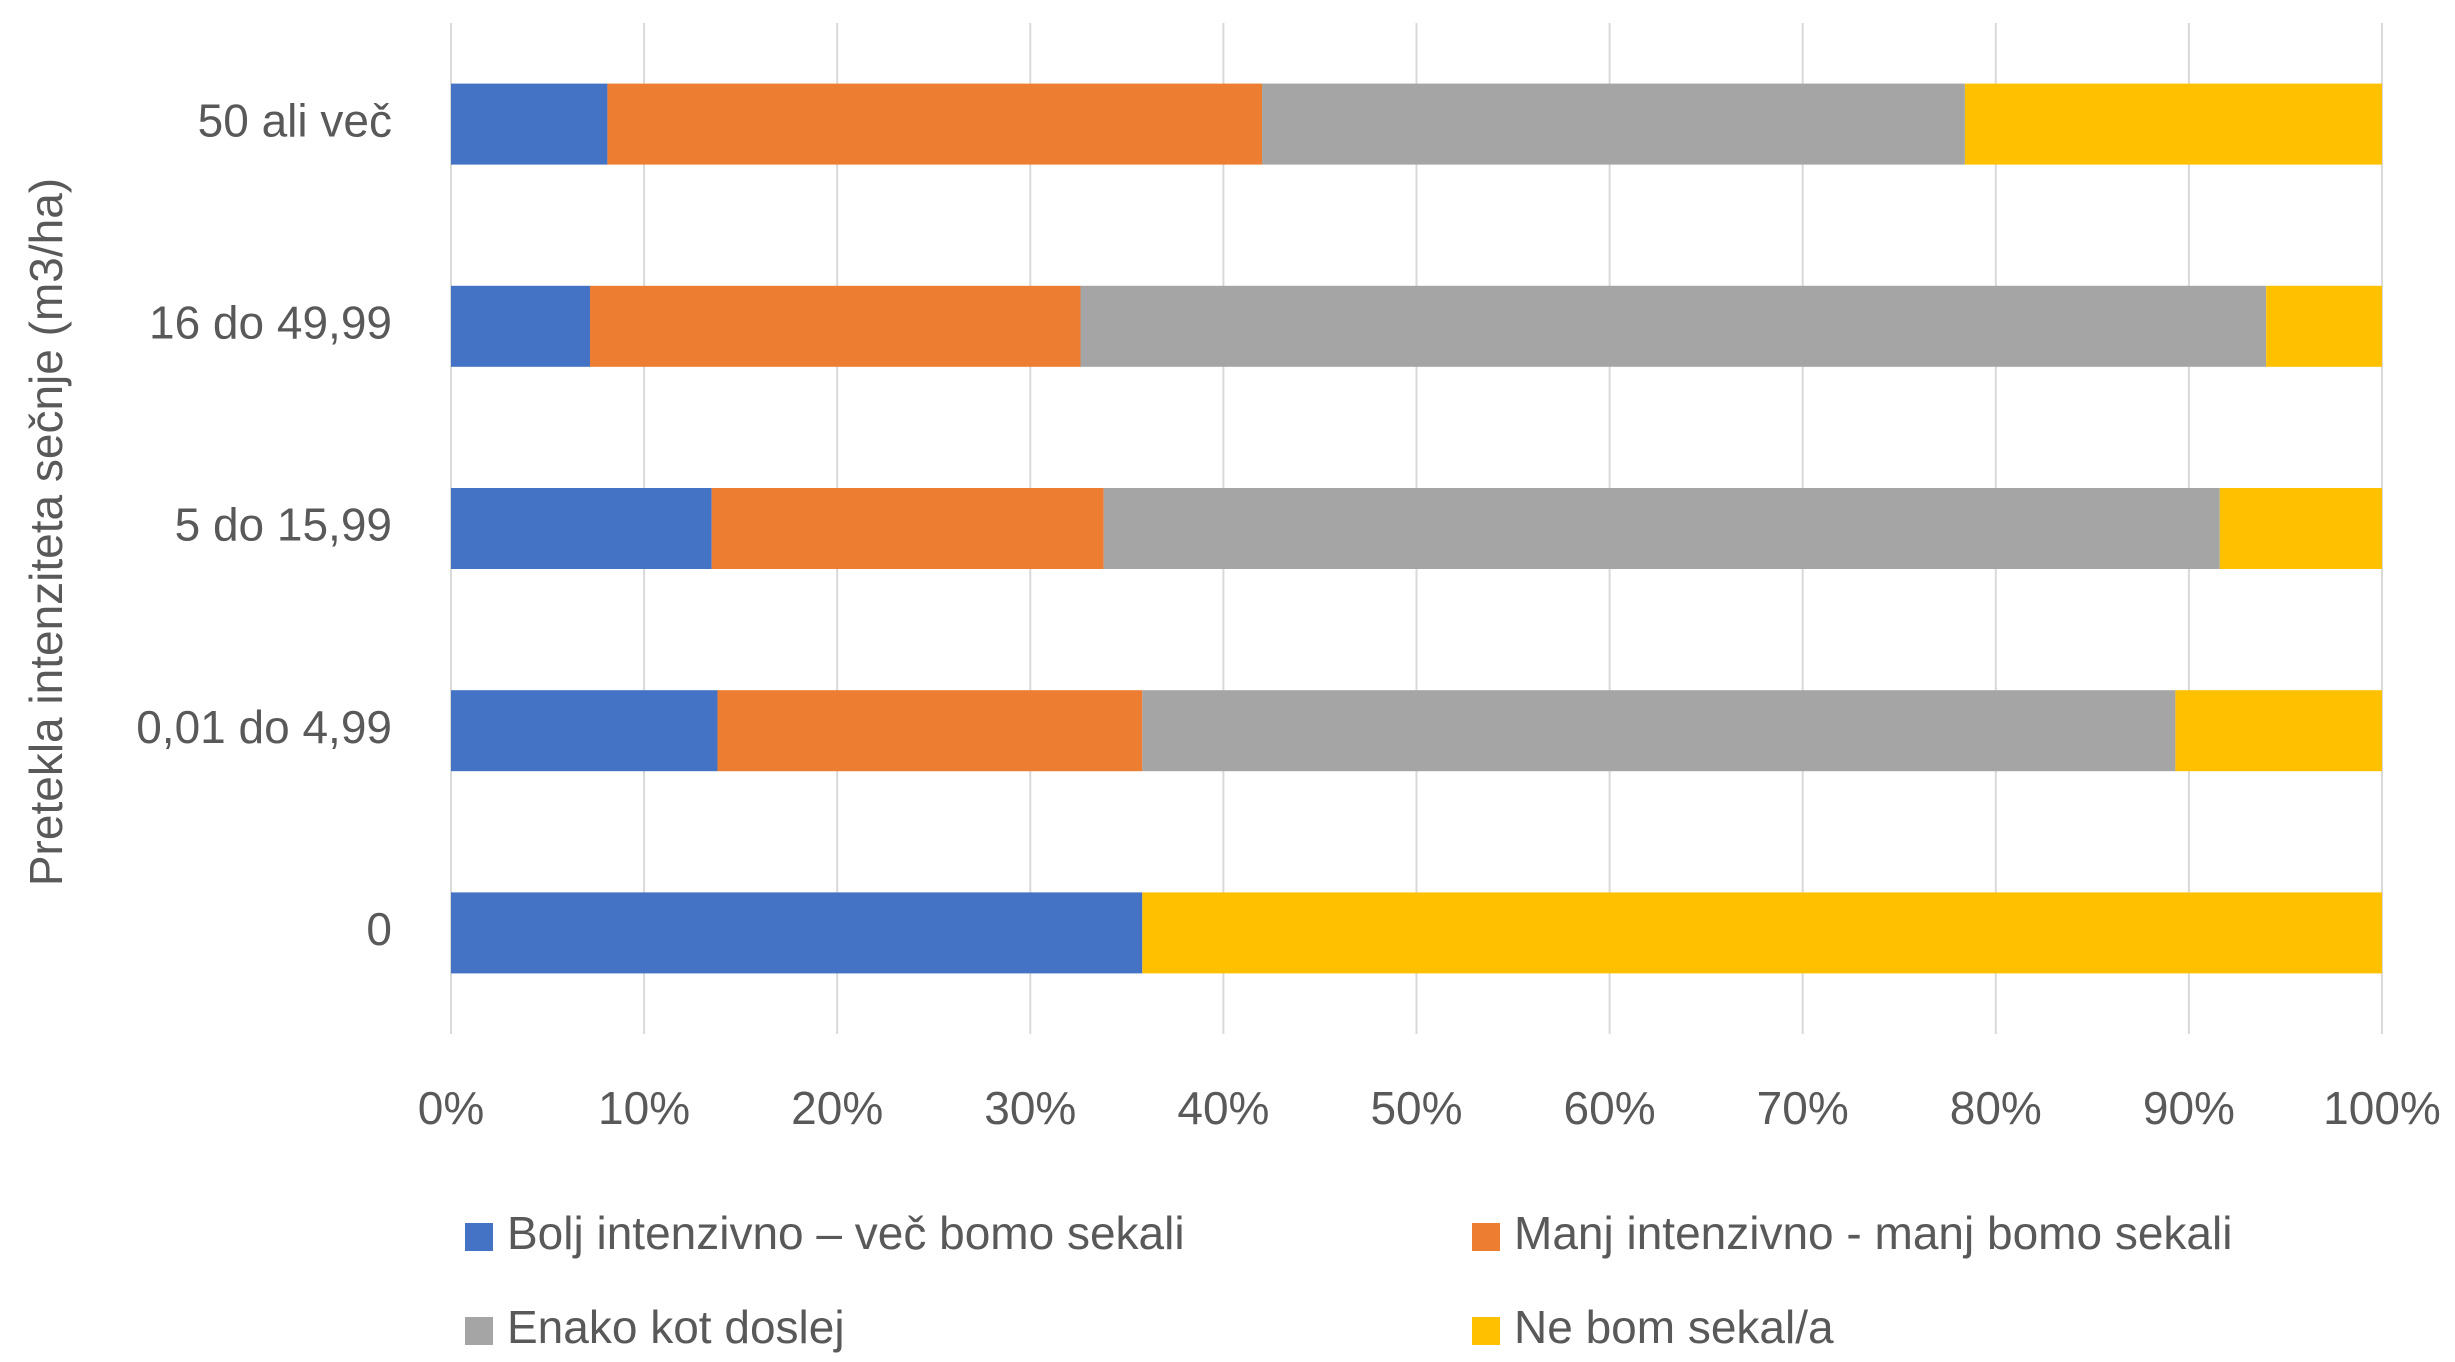 The height and width of the screenshot is (1362, 2455). What do you see at coordinates (1803, 1108) in the screenshot?
I see `x-tick-label: 70%` at bounding box center [1803, 1108].